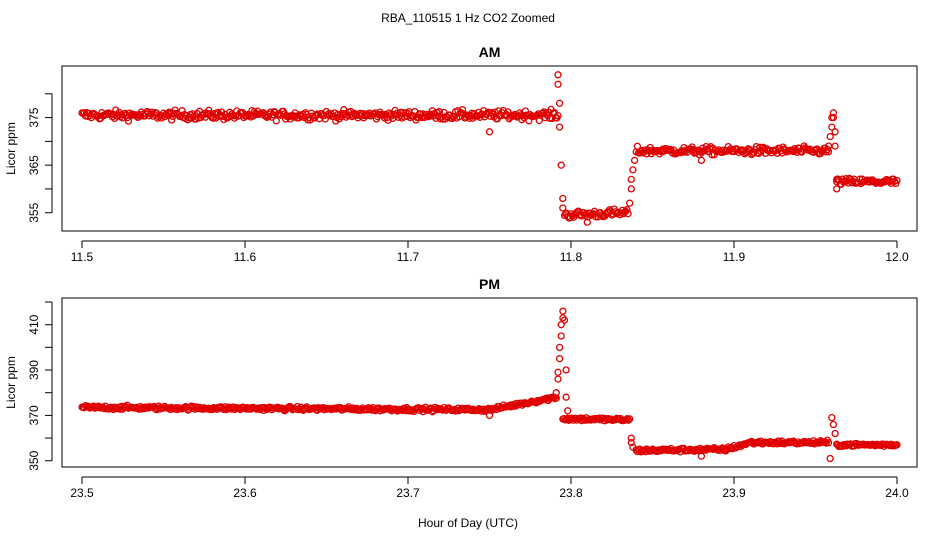  What do you see at coordinates (34, 117) in the screenshot?
I see `y-tick-label: 375` at bounding box center [34, 117].